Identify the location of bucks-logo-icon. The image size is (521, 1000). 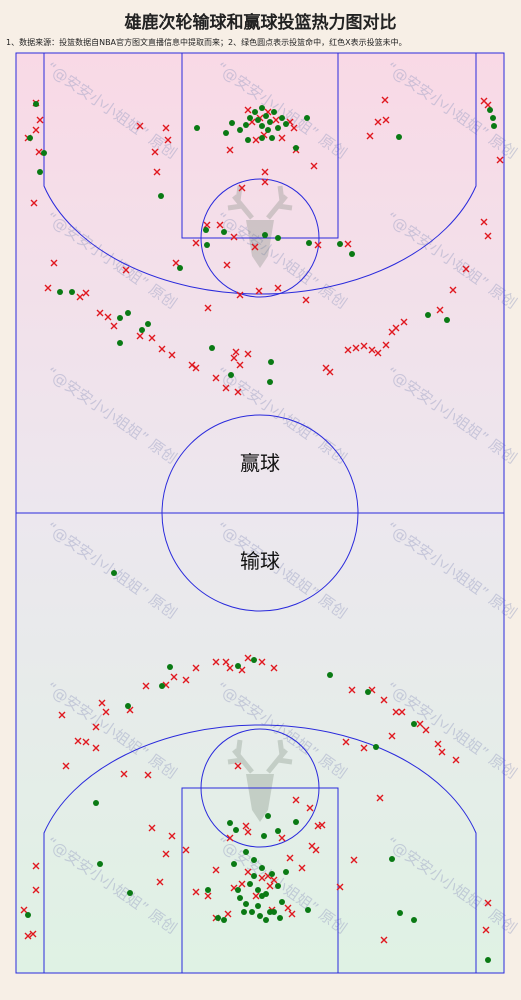
(260, 226).